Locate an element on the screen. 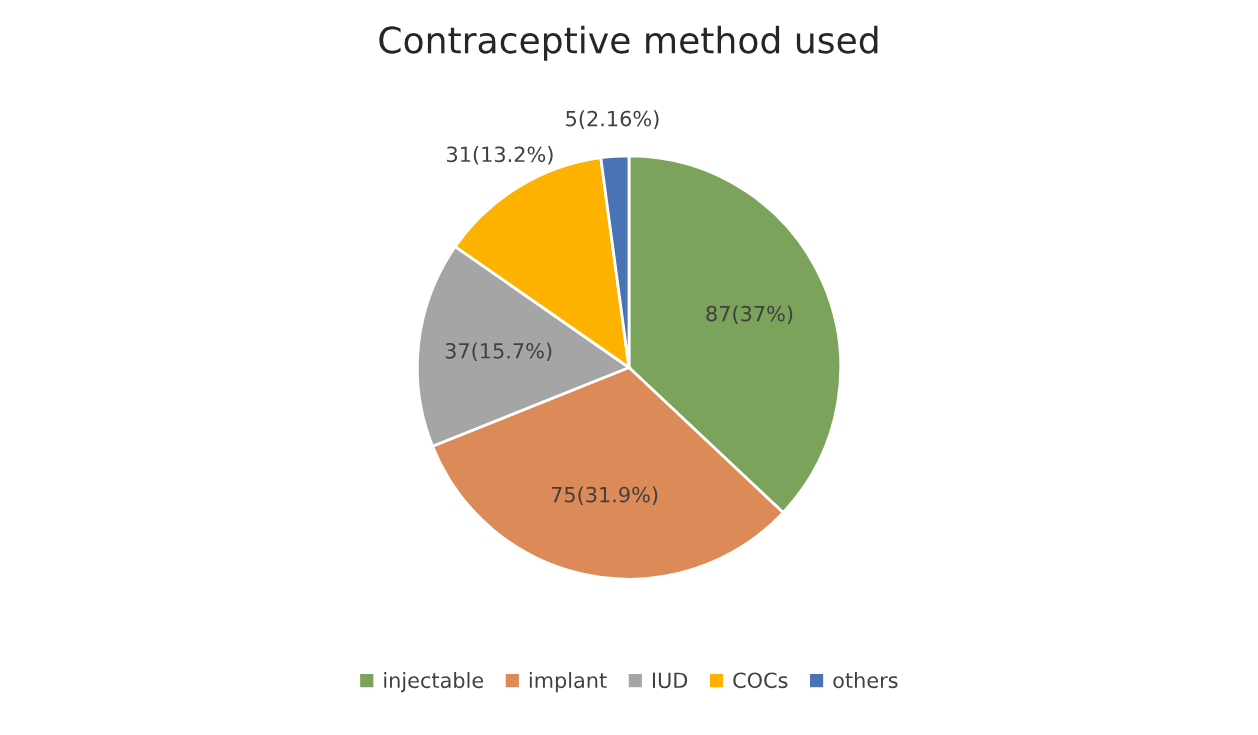 This screenshot has width=1258, height=735. legend-label: IUD is located at coordinates (670, 680).